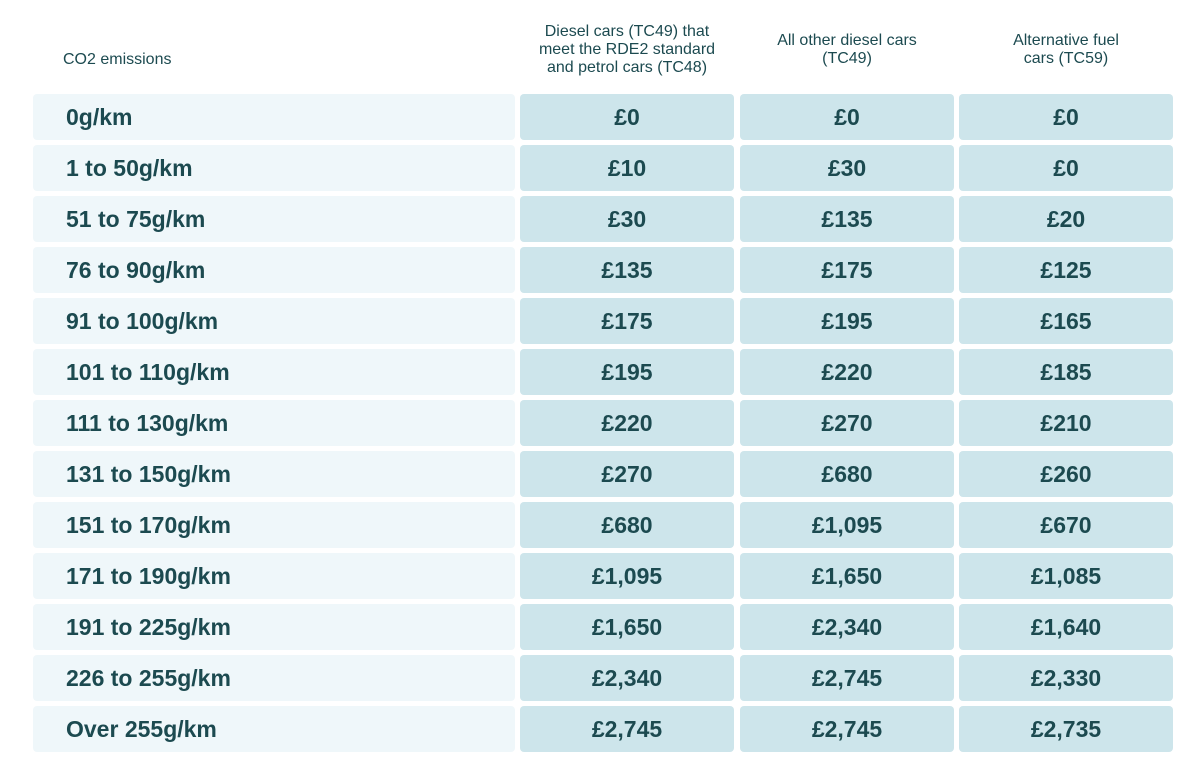 The height and width of the screenshot is (765, 1200). What do you see at coordinates (1066, 474) in the screenshot?
I see `alternative-fuel-rate-cell: £260` at bounding box center [1066, 474].